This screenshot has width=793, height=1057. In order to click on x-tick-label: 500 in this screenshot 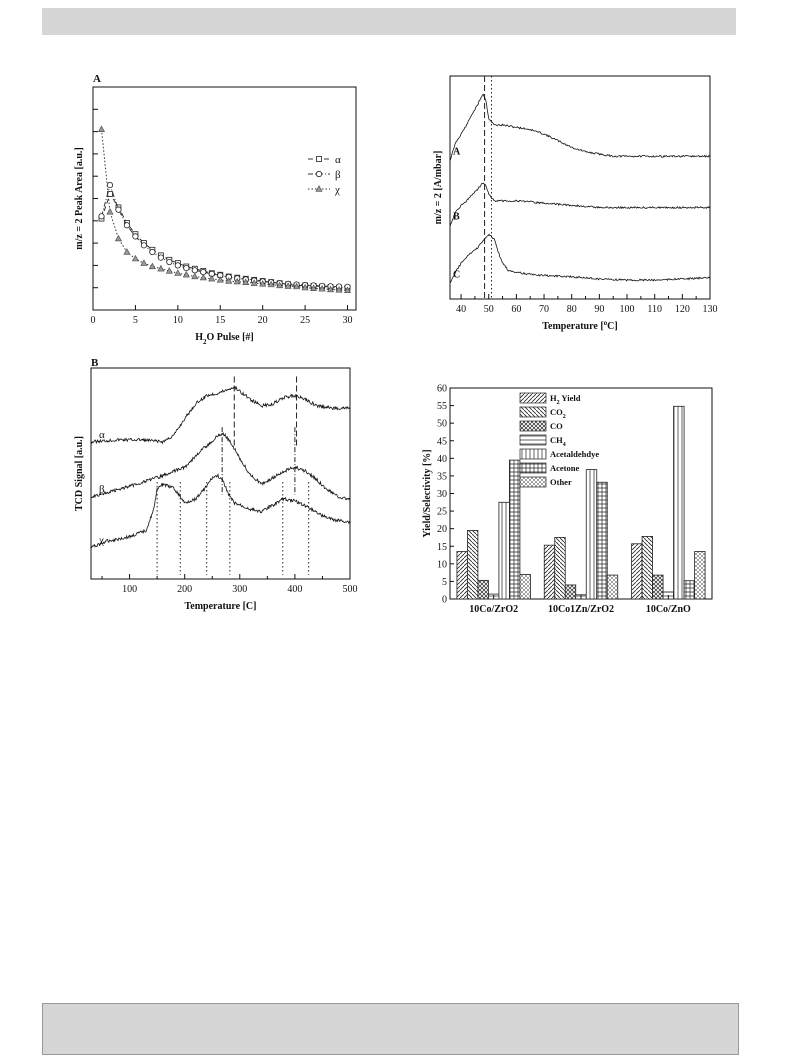, I will do `click(350, 589)`.